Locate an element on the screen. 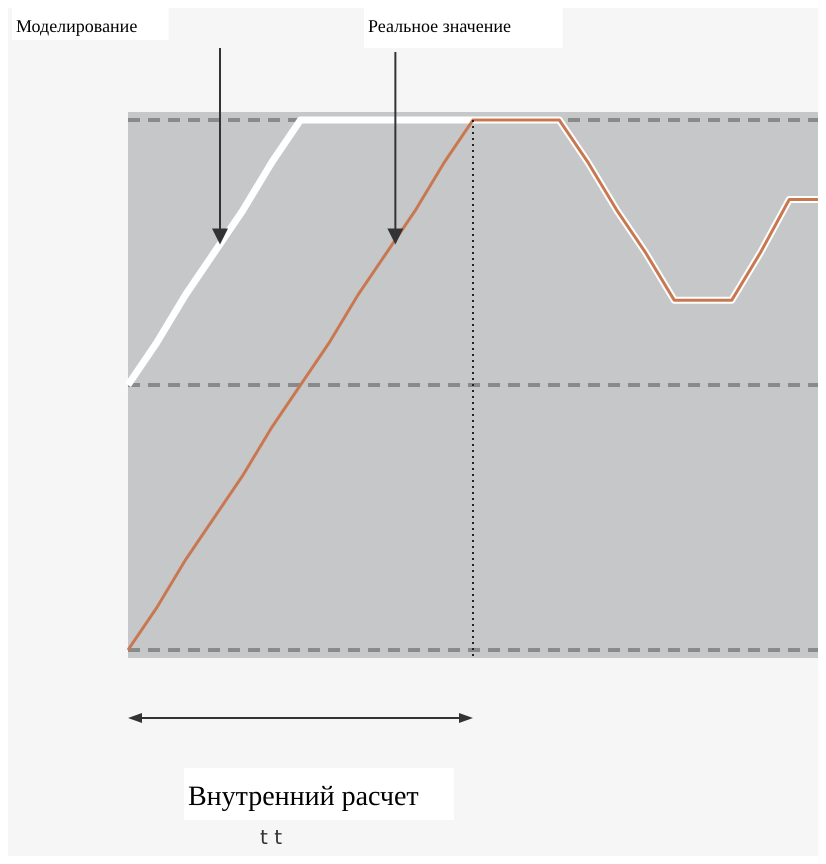 This screenshot has height=864, width=826. text: Реальное значение is located at coordinates (439, 26).